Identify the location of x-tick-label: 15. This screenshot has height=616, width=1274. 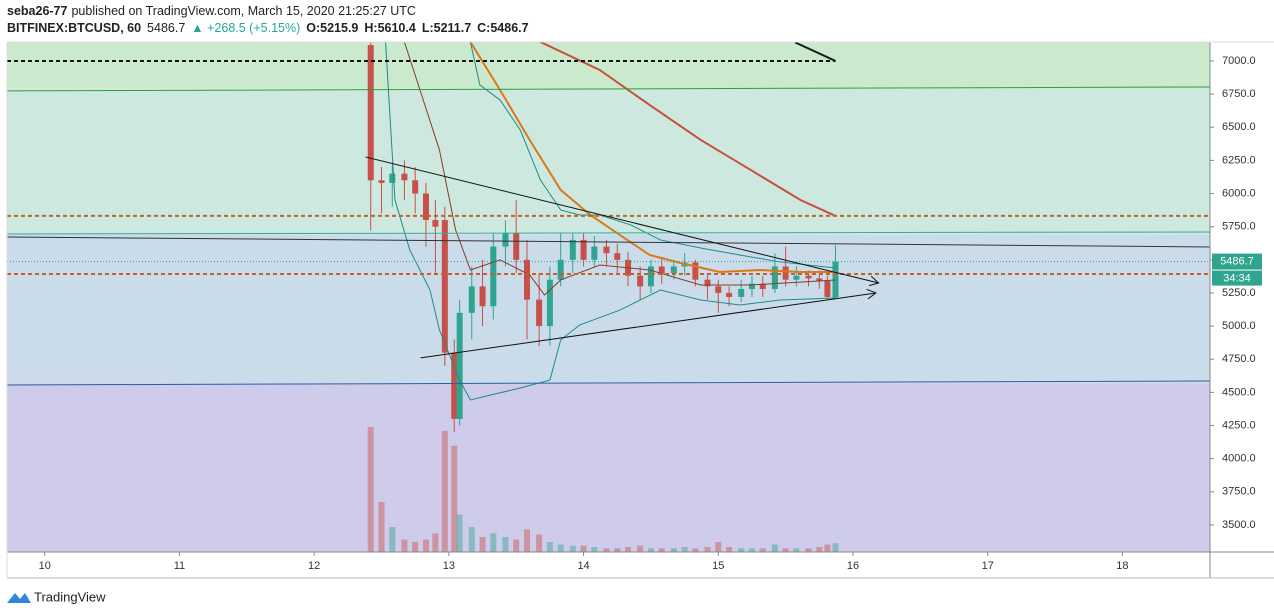
(718, 566).